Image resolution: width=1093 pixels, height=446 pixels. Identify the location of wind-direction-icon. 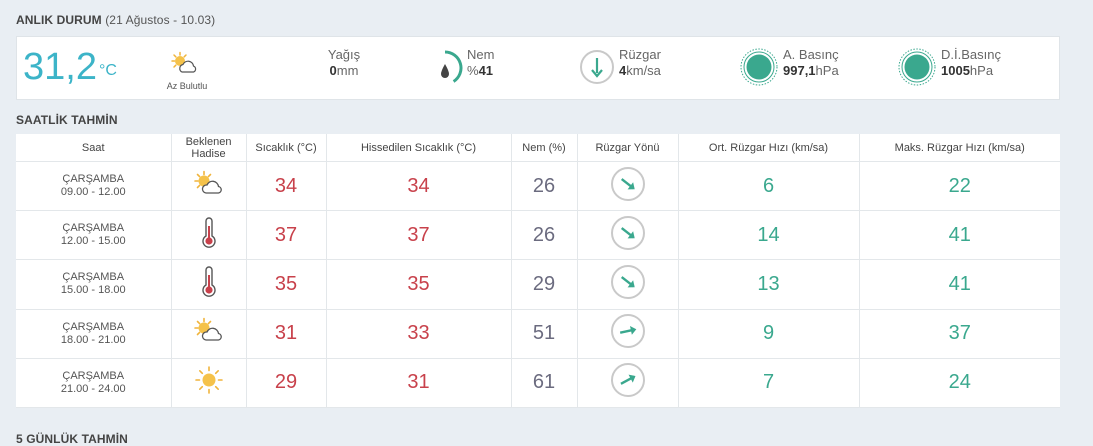
(597, 67).